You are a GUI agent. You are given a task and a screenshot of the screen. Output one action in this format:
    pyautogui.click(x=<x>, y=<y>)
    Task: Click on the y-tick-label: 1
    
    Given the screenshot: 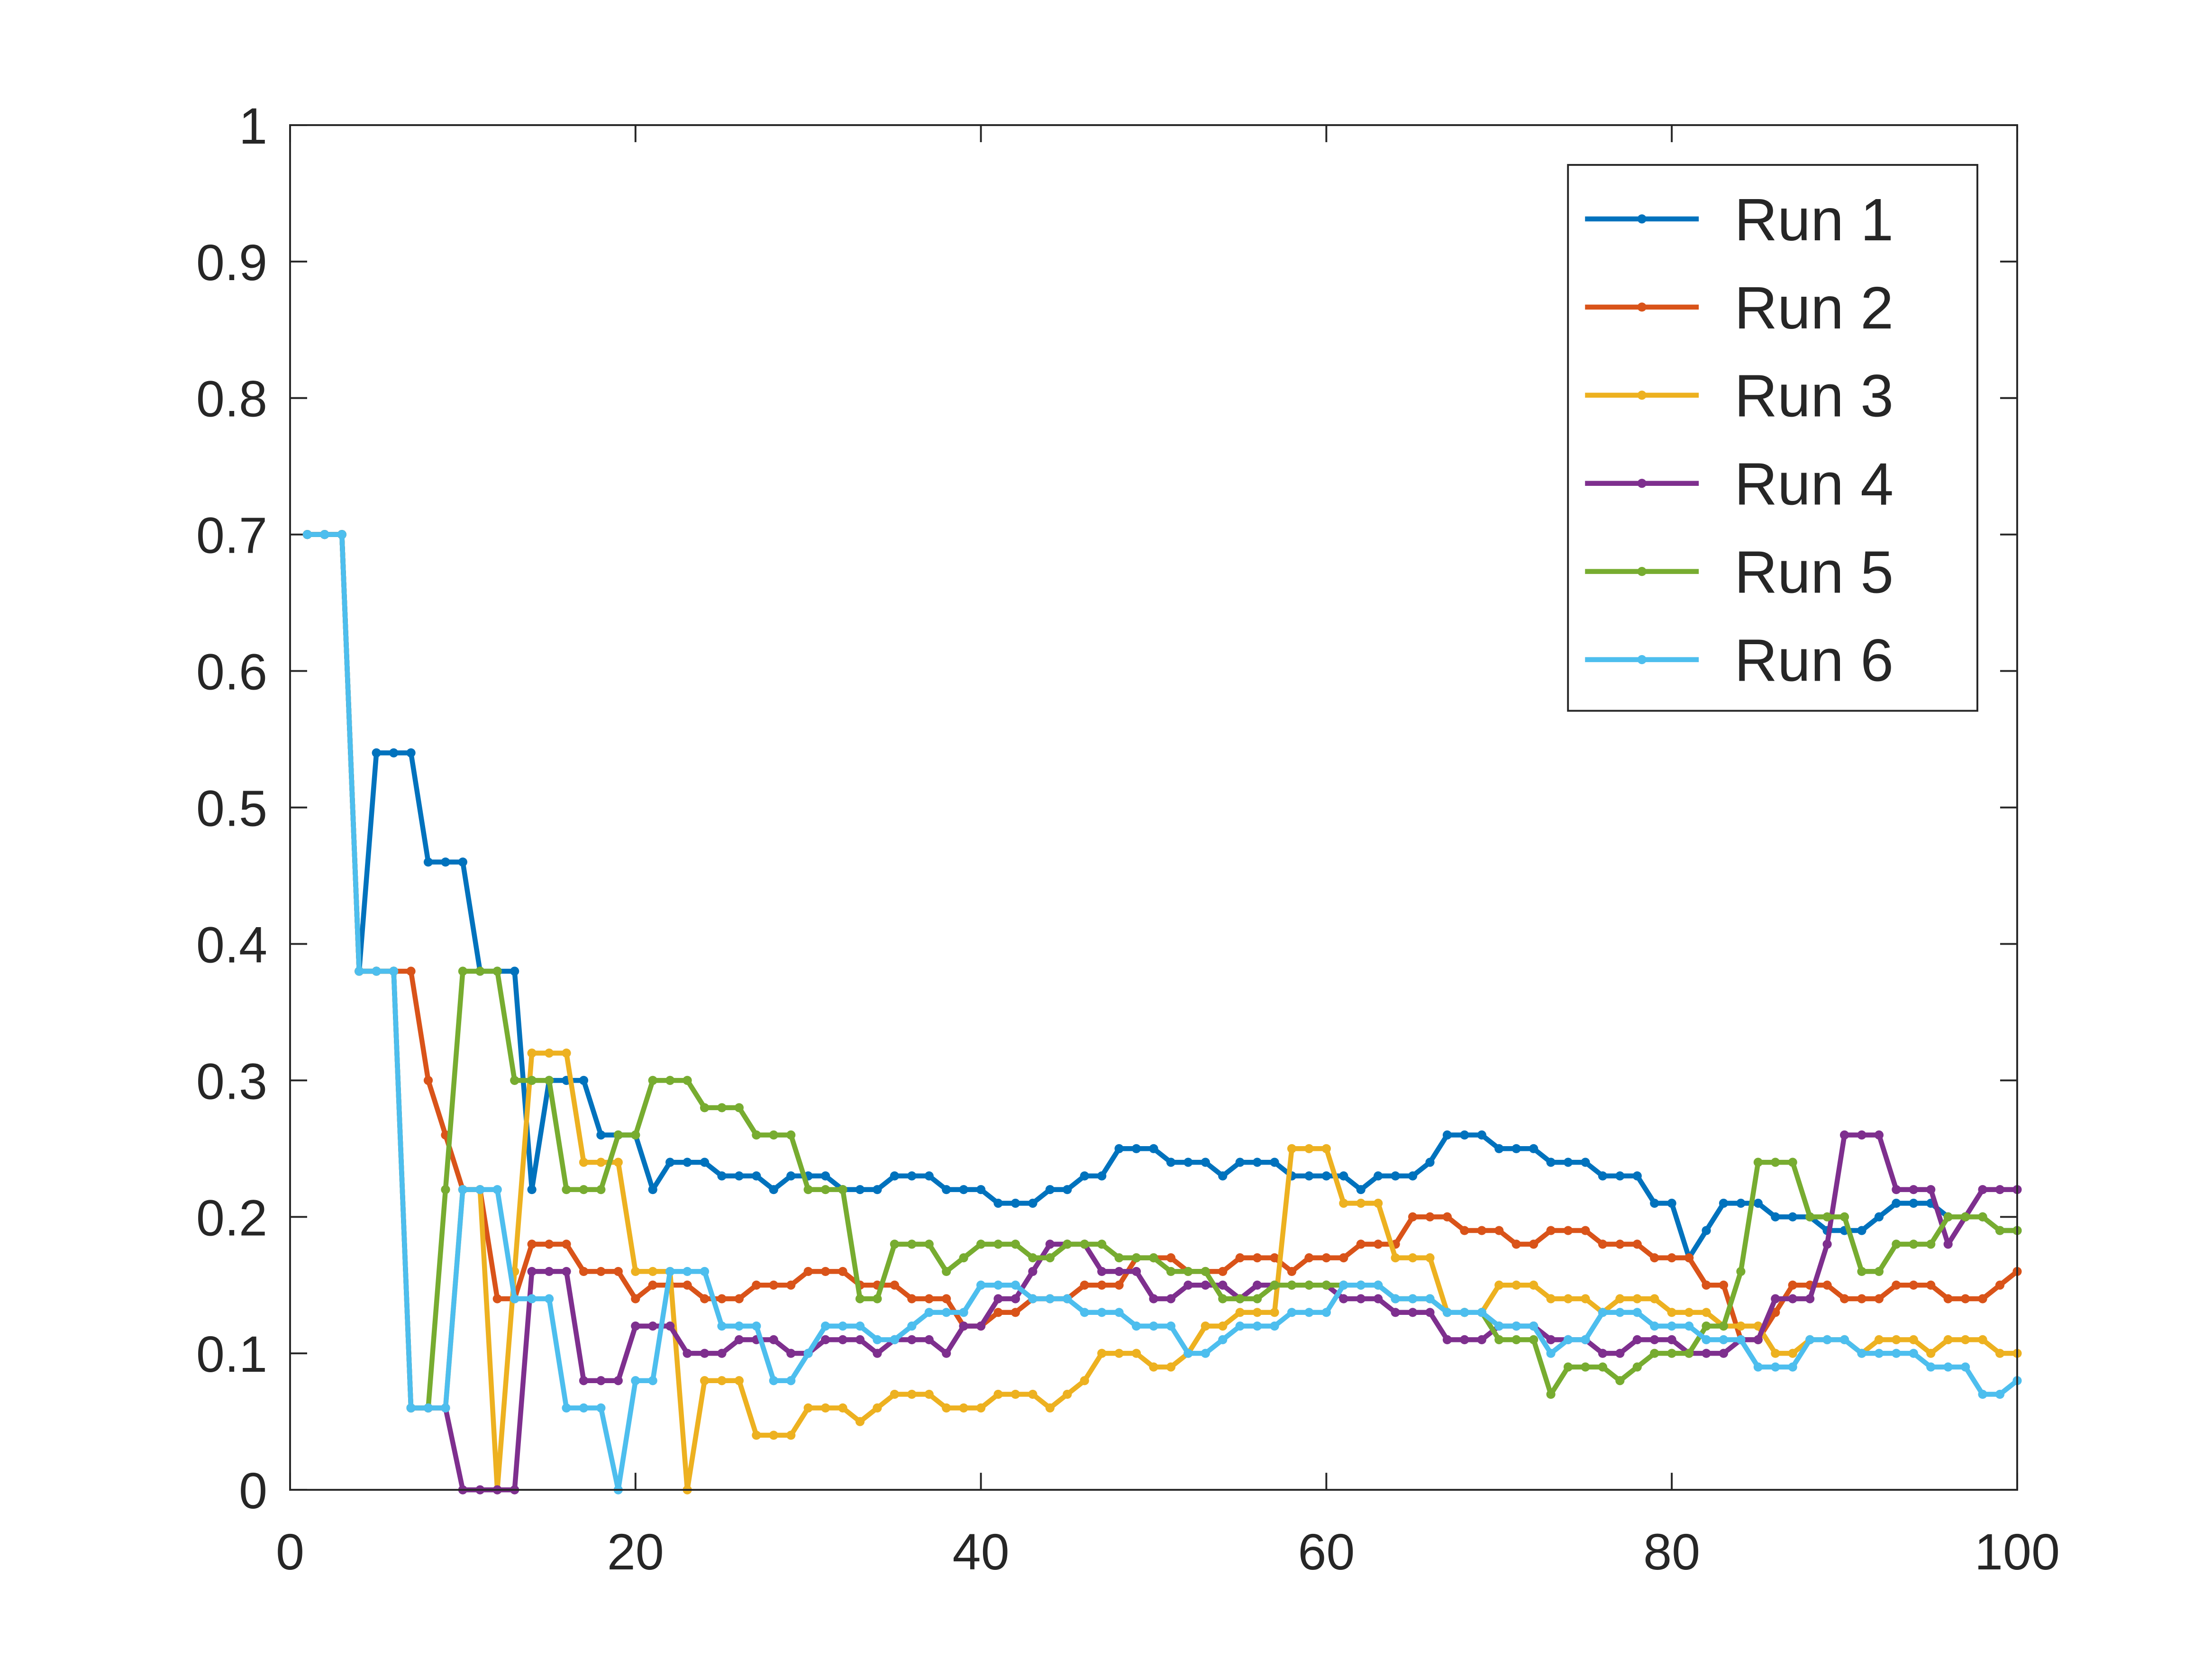 What is the action you would take?
    pyautogui.click(x=253, y=126)
    